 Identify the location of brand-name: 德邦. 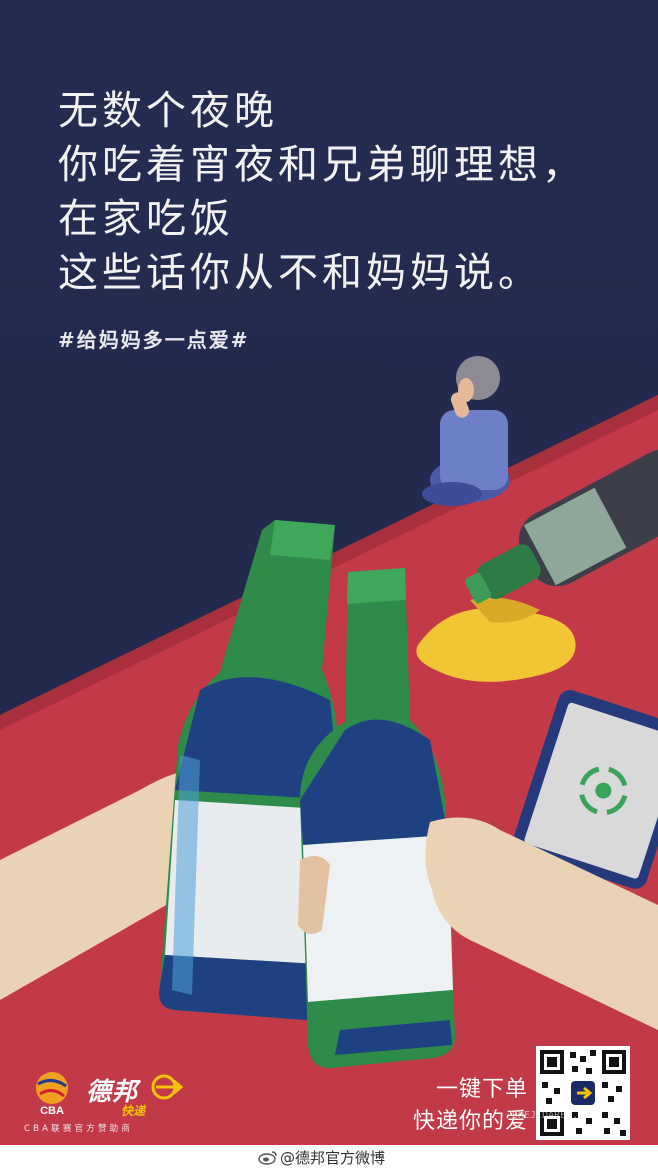
(112, 1091).